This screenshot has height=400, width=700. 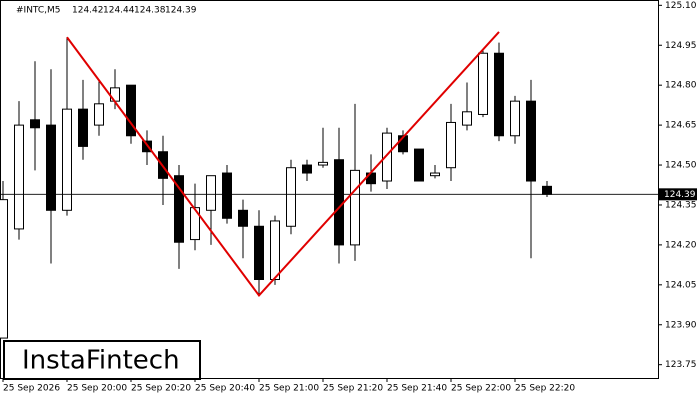 What do you see at coordinates (681, 46) in the screenshot?
I see `y-tick-label: 124.95` at bounding box center [681, 46].